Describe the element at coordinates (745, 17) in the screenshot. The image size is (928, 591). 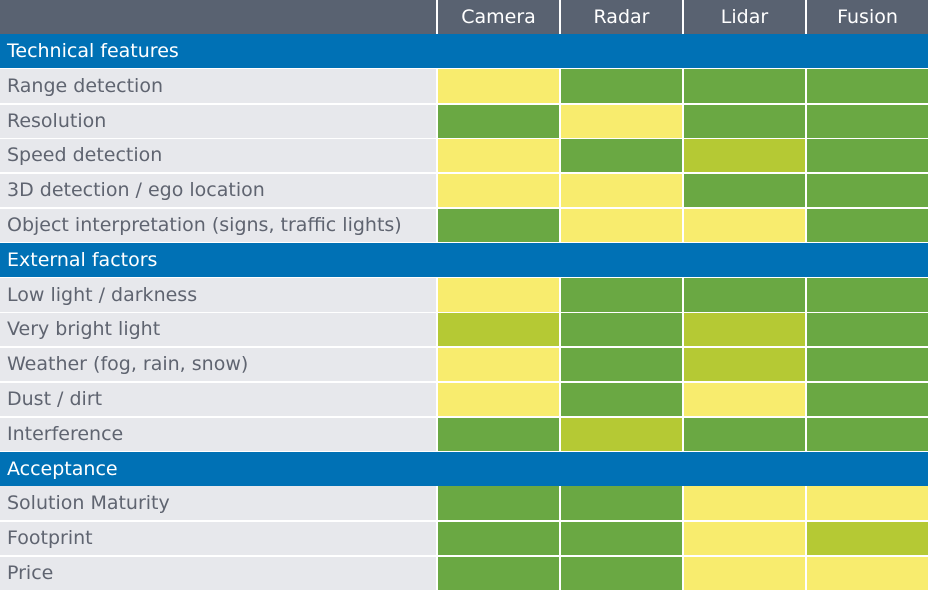
I see `column-header-lidar: Lidar` at that location.